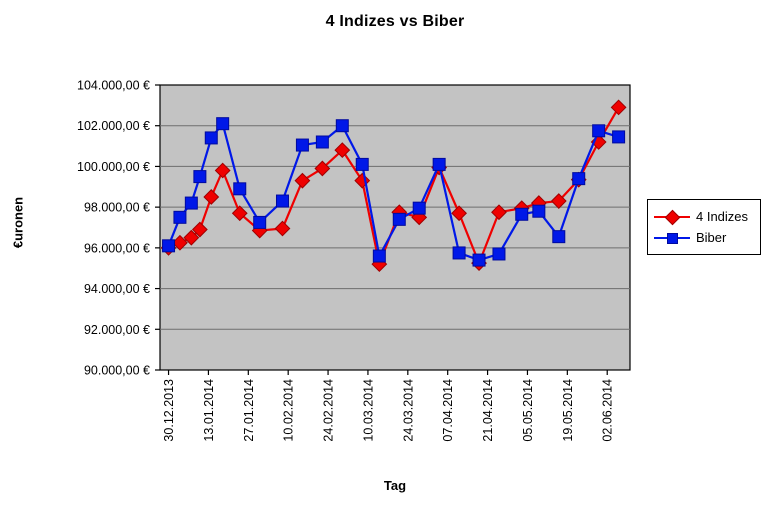 The width and height of the screenshot is (770, 519). I want to click on x-tick-label: 10.03.2014, so click(368, 410).